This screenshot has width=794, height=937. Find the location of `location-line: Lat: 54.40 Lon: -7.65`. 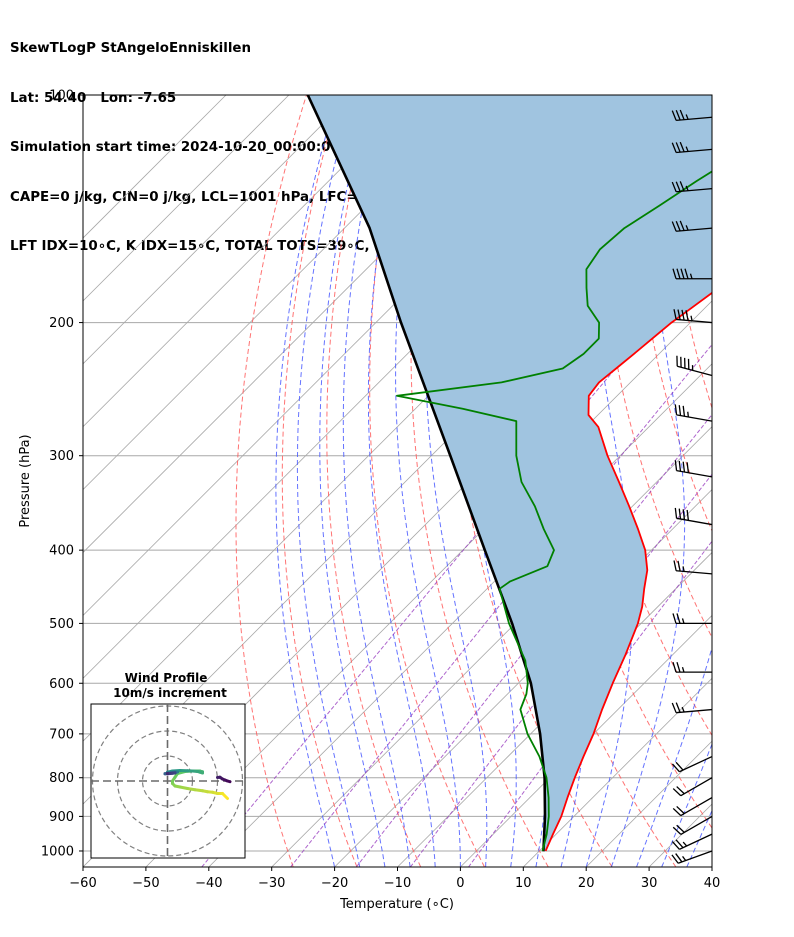

location-line: Lat: 54.40 Lon: -7.65 is located at coordinates (93, 98).